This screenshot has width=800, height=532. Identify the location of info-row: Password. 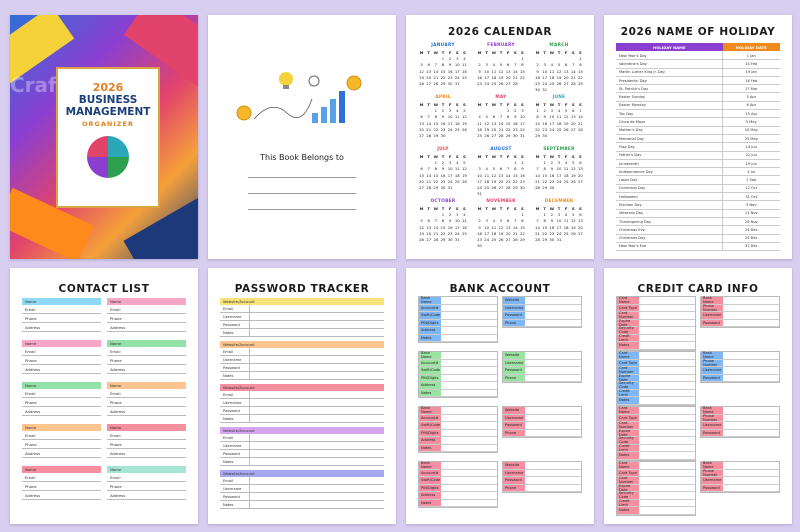
(542, 316).